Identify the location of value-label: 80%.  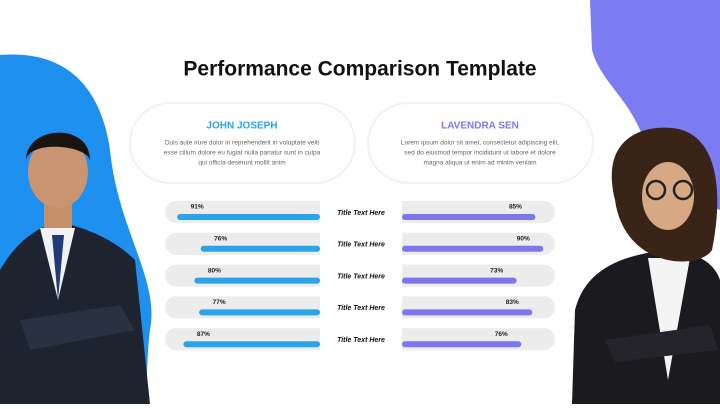
(214, 270).